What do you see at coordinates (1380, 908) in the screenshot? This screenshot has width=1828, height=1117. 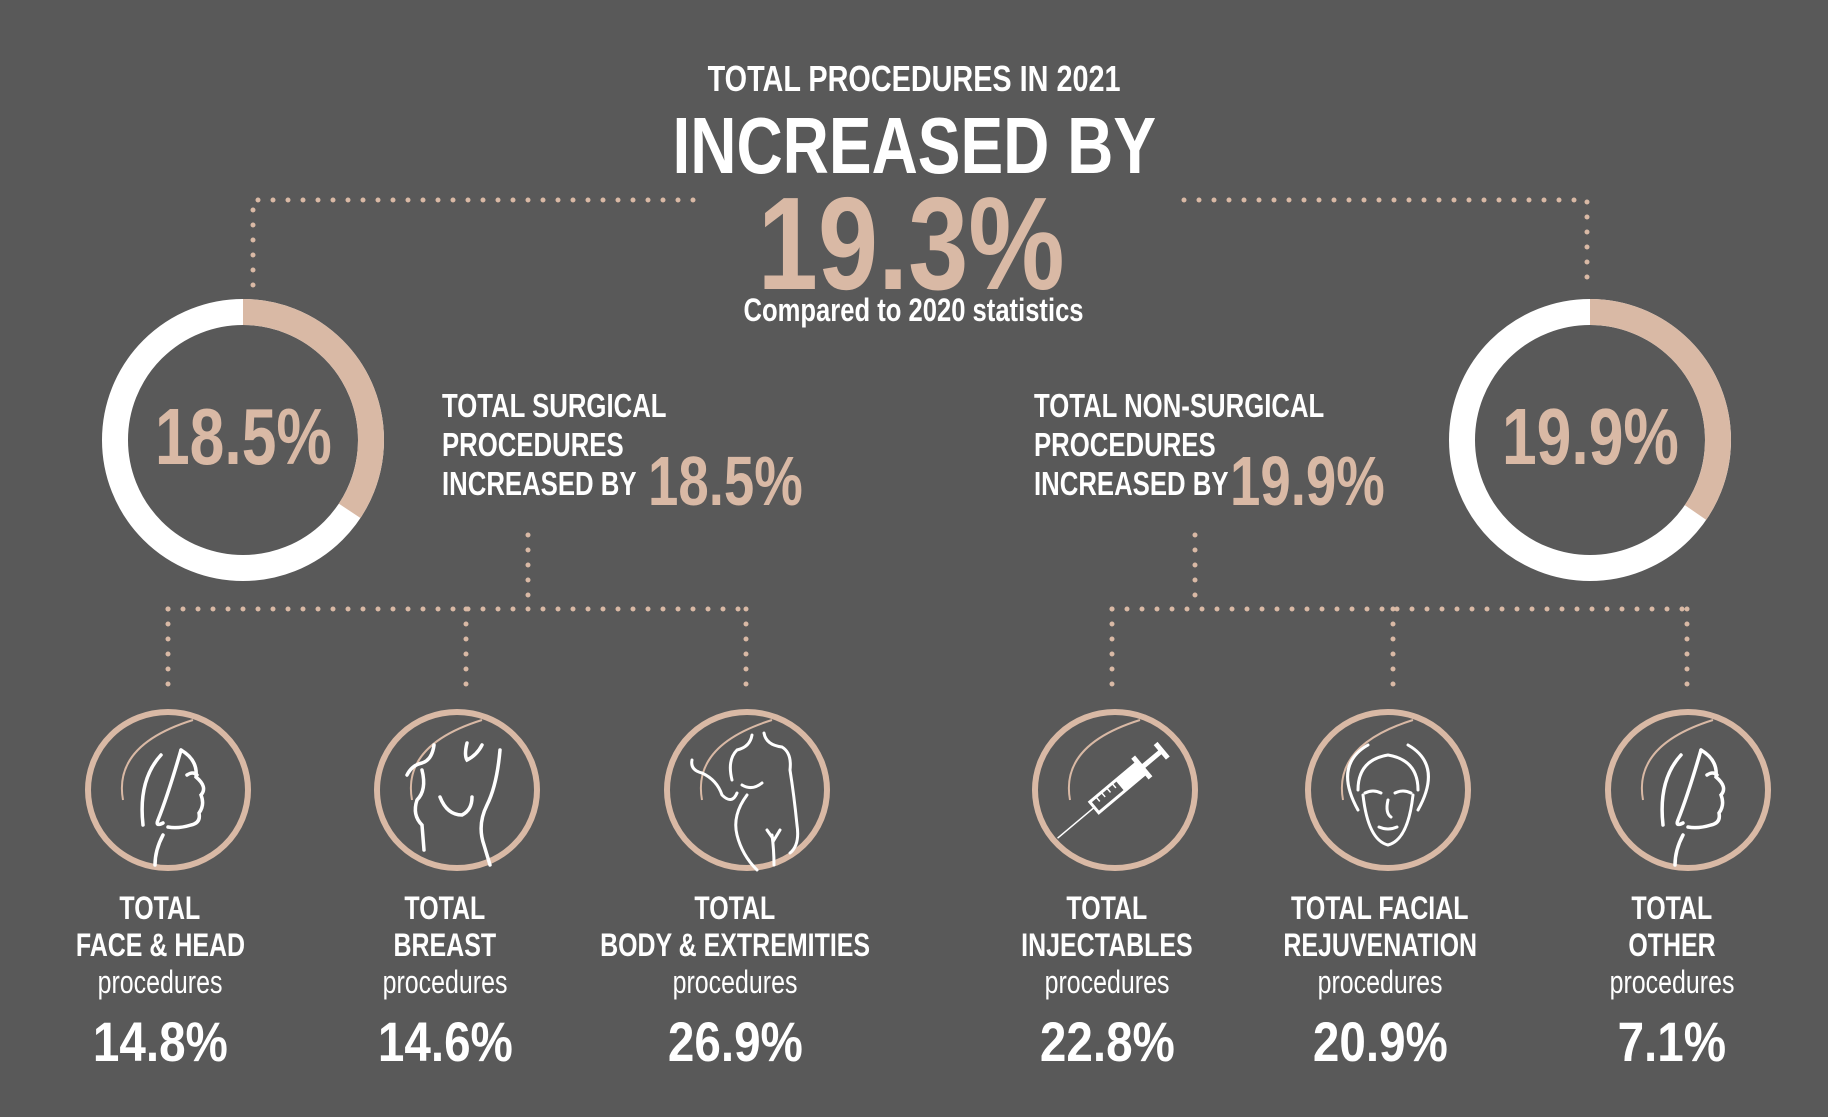 I see `category-line1: TOTAL FACIAL` at bounding box center [1380, 908].